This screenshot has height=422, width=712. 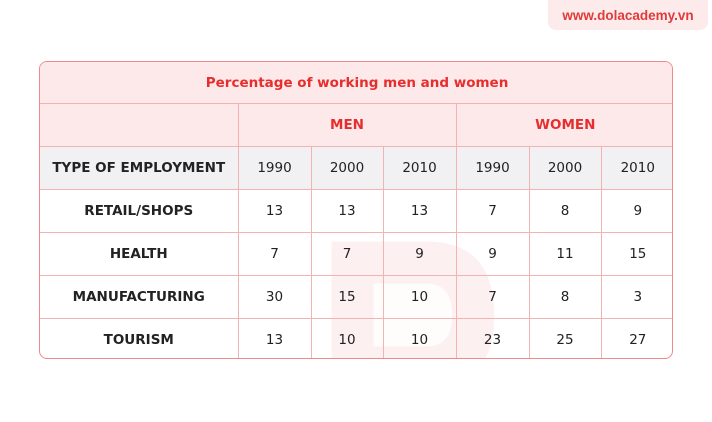 What do you see at coordinates (563, 125) in the screenshot?
I see `group-header-women: WOMEN` at bounding box center [563, 125].